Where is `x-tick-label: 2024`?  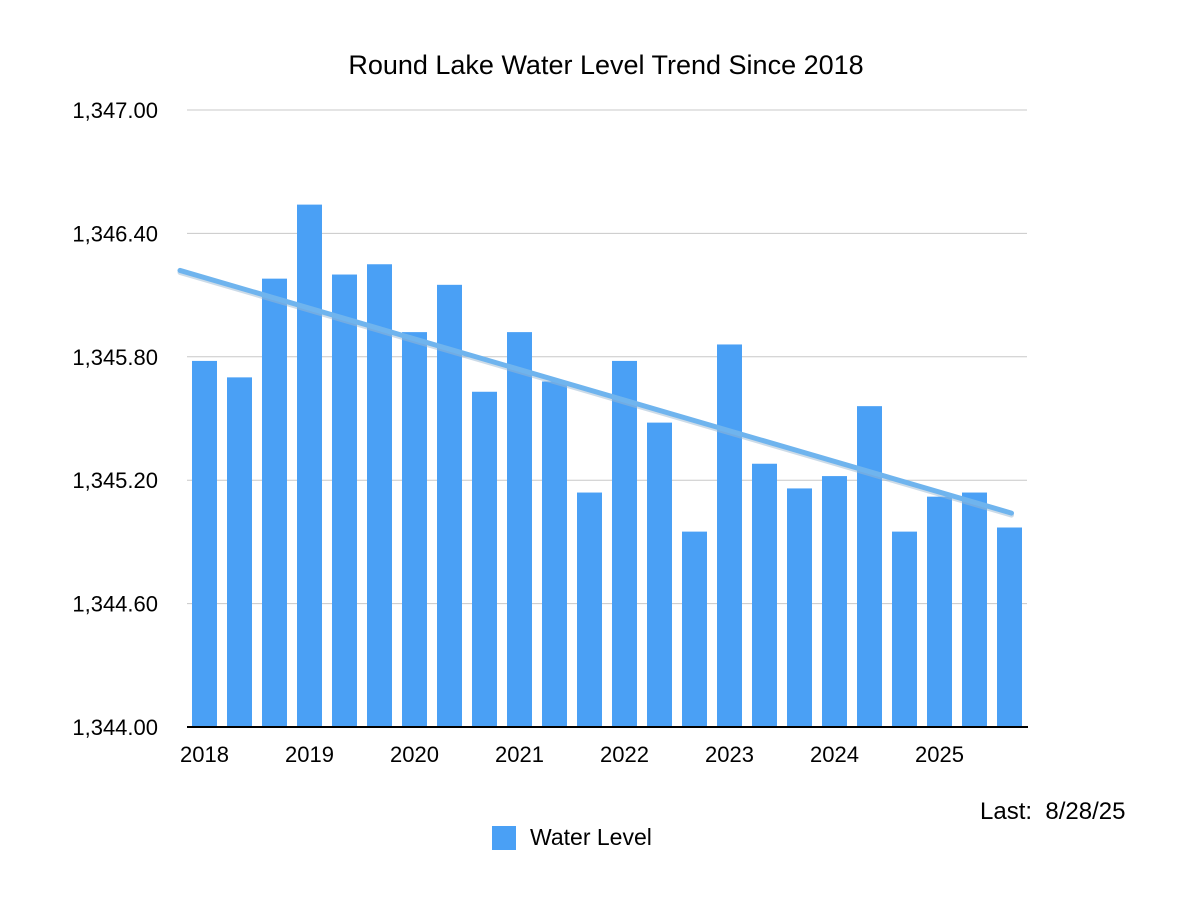
x-tick-label: 2024 is located at coordinates (834, 754).